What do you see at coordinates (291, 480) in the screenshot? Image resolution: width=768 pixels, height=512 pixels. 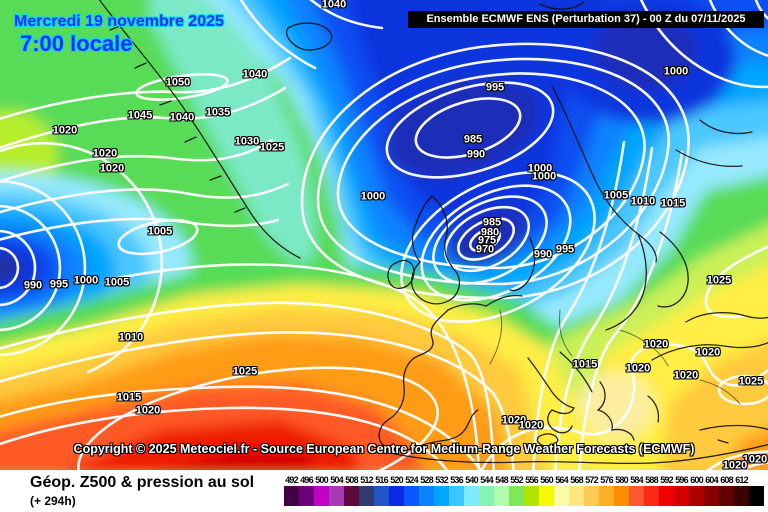 I see `legend-value: 492` at bounding box center [291, 480].